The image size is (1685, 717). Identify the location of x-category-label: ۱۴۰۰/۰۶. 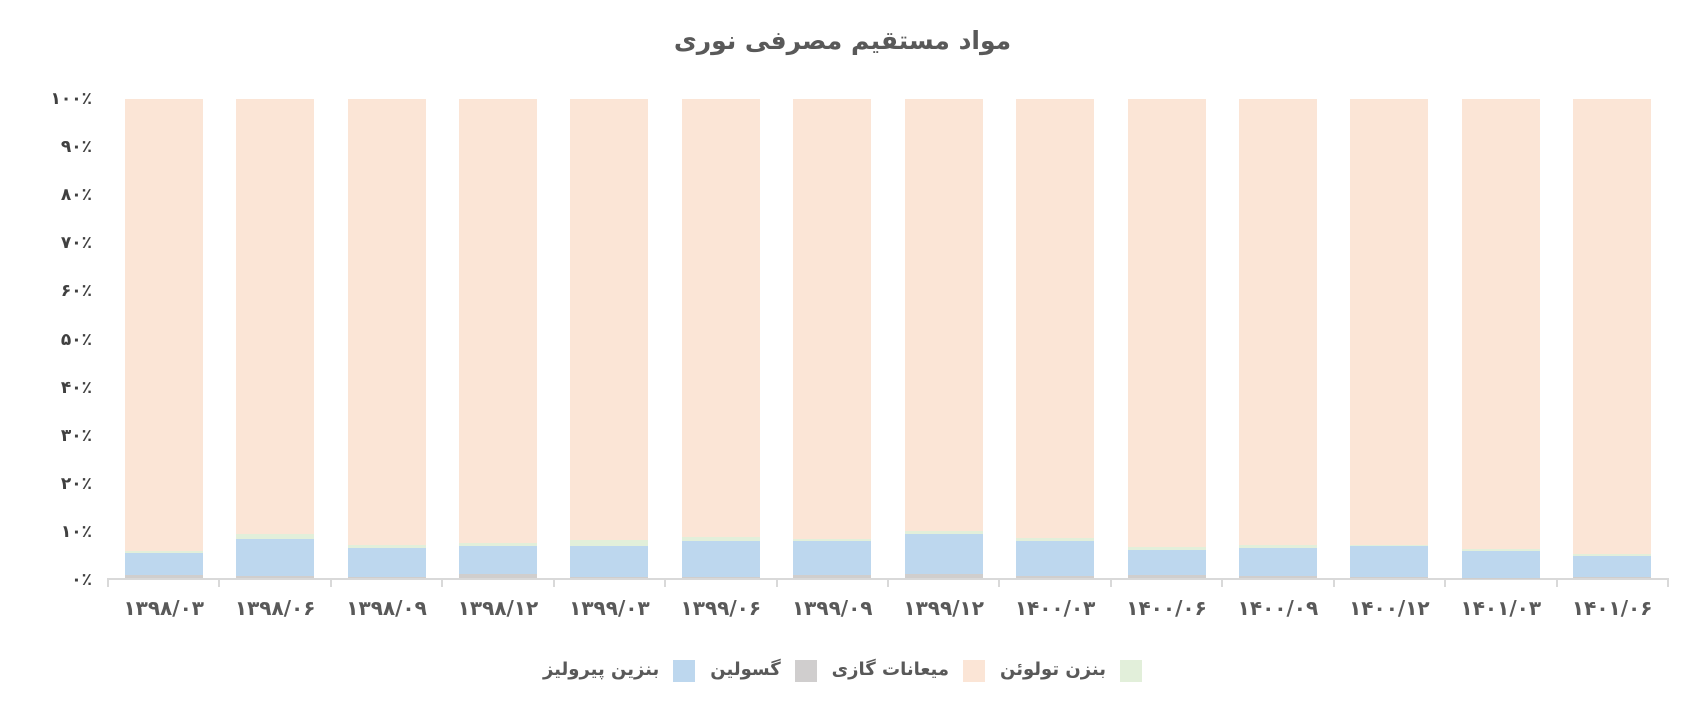
(1166, 608).